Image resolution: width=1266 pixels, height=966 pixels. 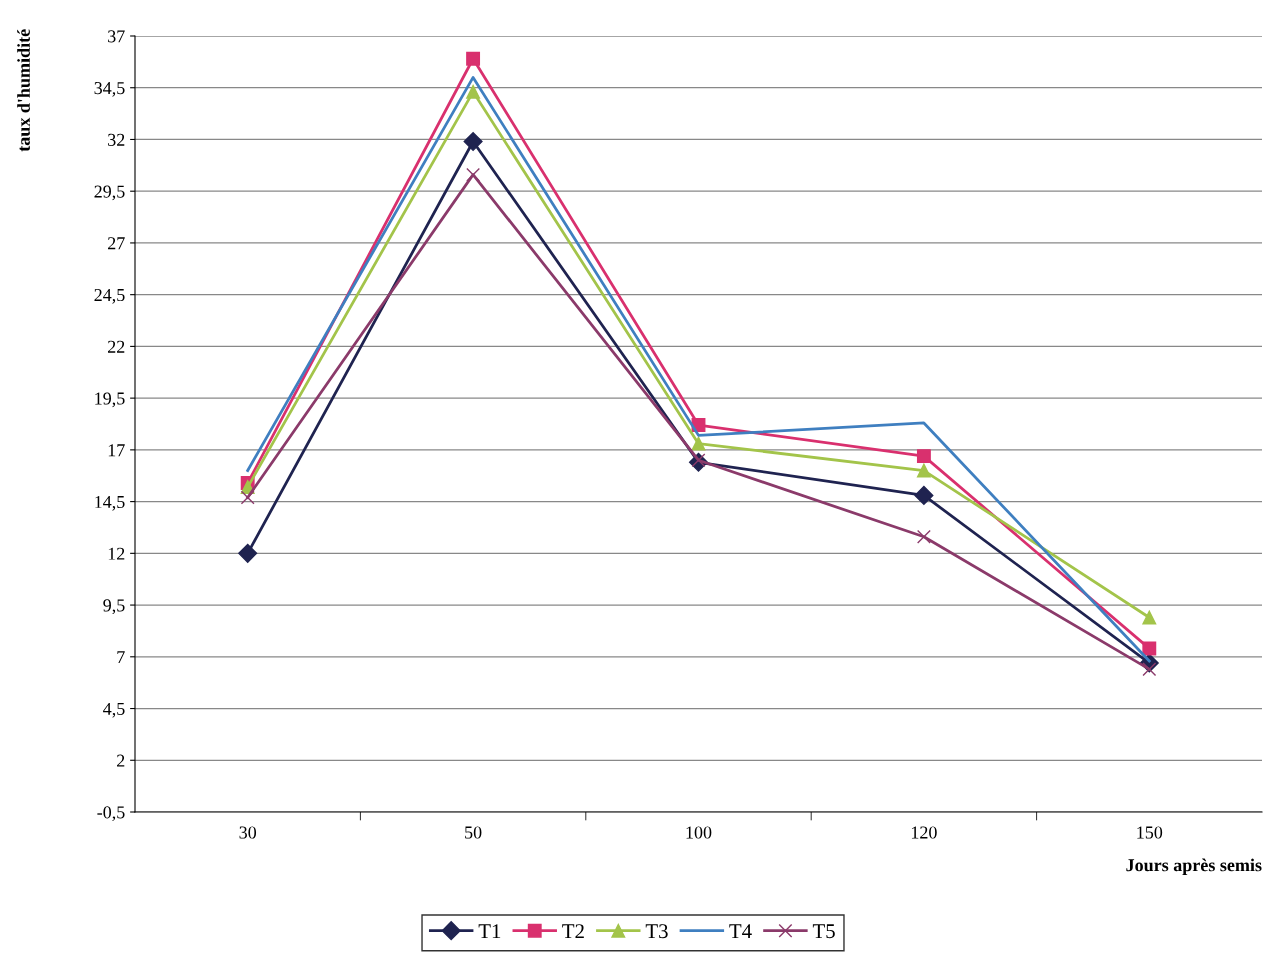 I want to click on y-tick-label: 24,5, so click(x=109, y=296).